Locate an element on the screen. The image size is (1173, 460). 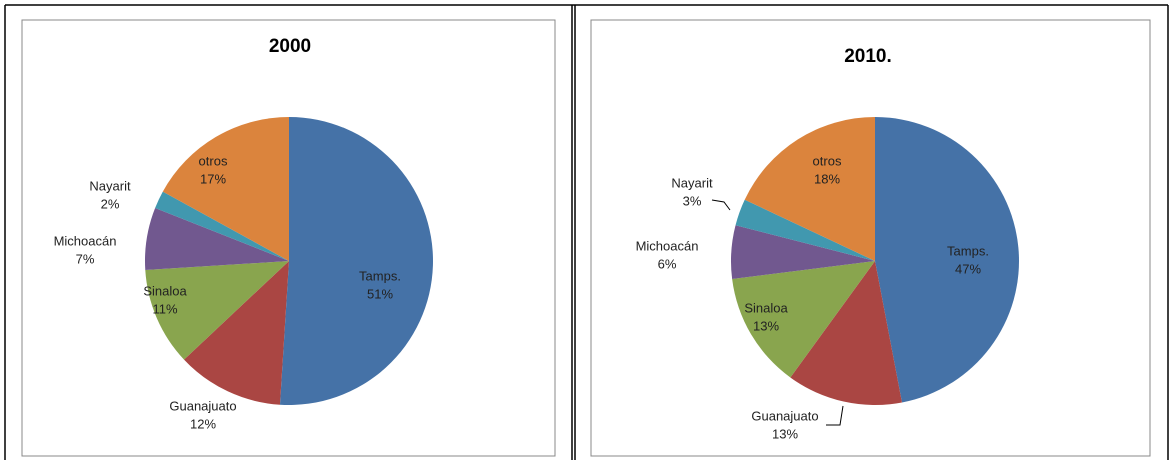
slice-value-label: 7% is located at coordinates (85, 258).